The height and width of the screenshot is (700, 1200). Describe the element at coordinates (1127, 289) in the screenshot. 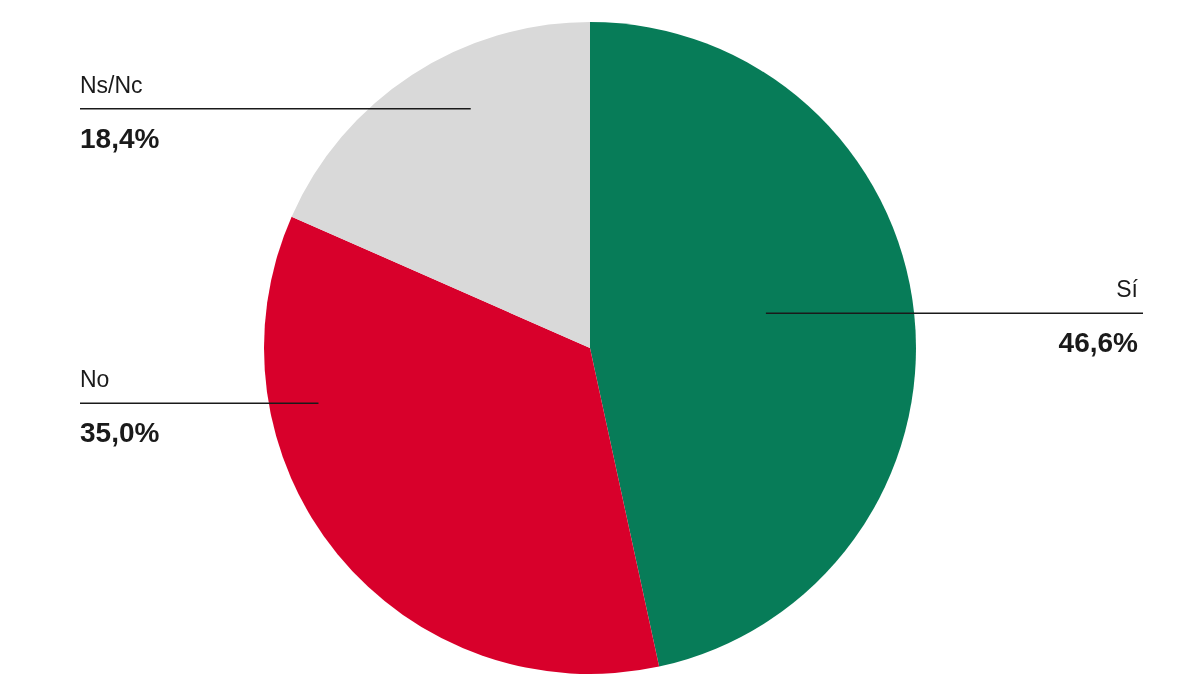

I see `slice-label: Sí` at that location.